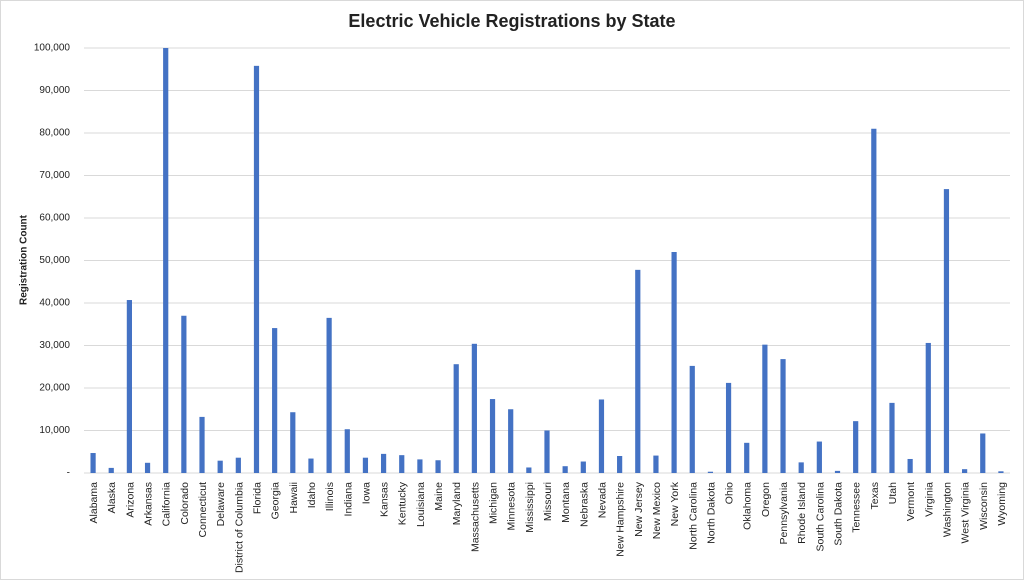  I want to click on x-tick-label: Virginia, so click(929, 499).